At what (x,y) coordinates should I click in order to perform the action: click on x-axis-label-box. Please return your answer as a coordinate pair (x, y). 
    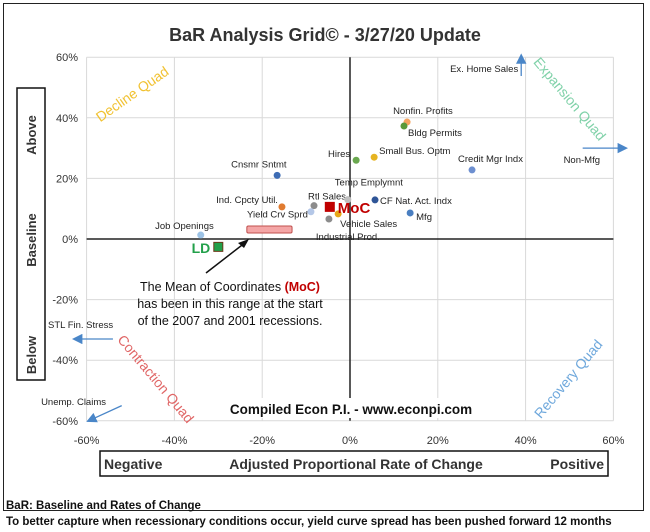
    Looking at the image, I should click on (354, 463).